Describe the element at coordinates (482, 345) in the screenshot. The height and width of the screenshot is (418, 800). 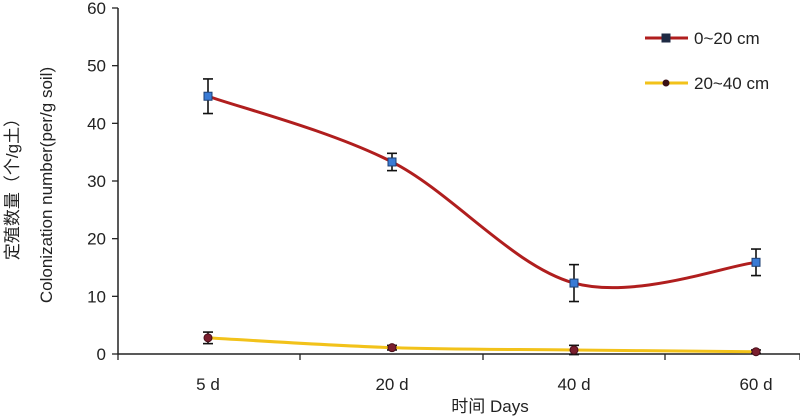
I see `series-line` at that location.